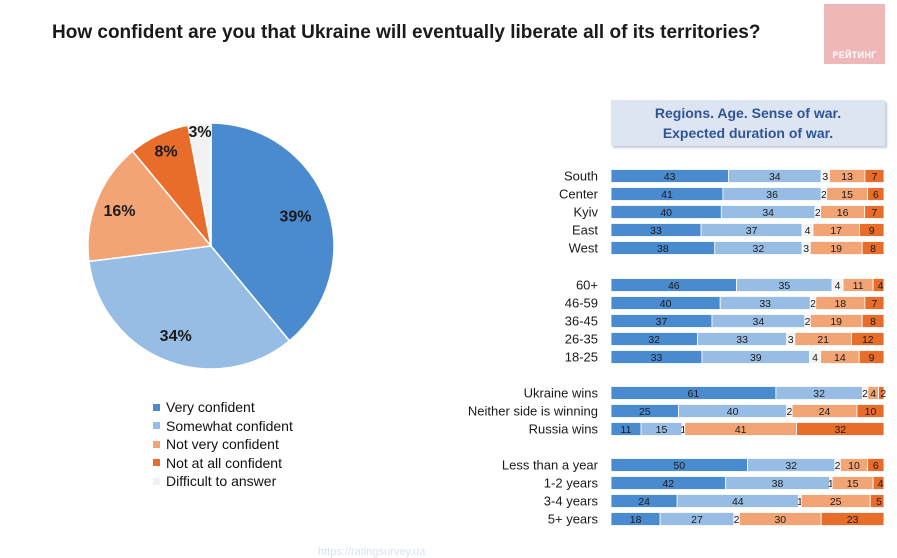  What do you see at coordinates (800, 502) in the screenshot?
I see `bar-value-label: 1` at bounding box center [800, 502].